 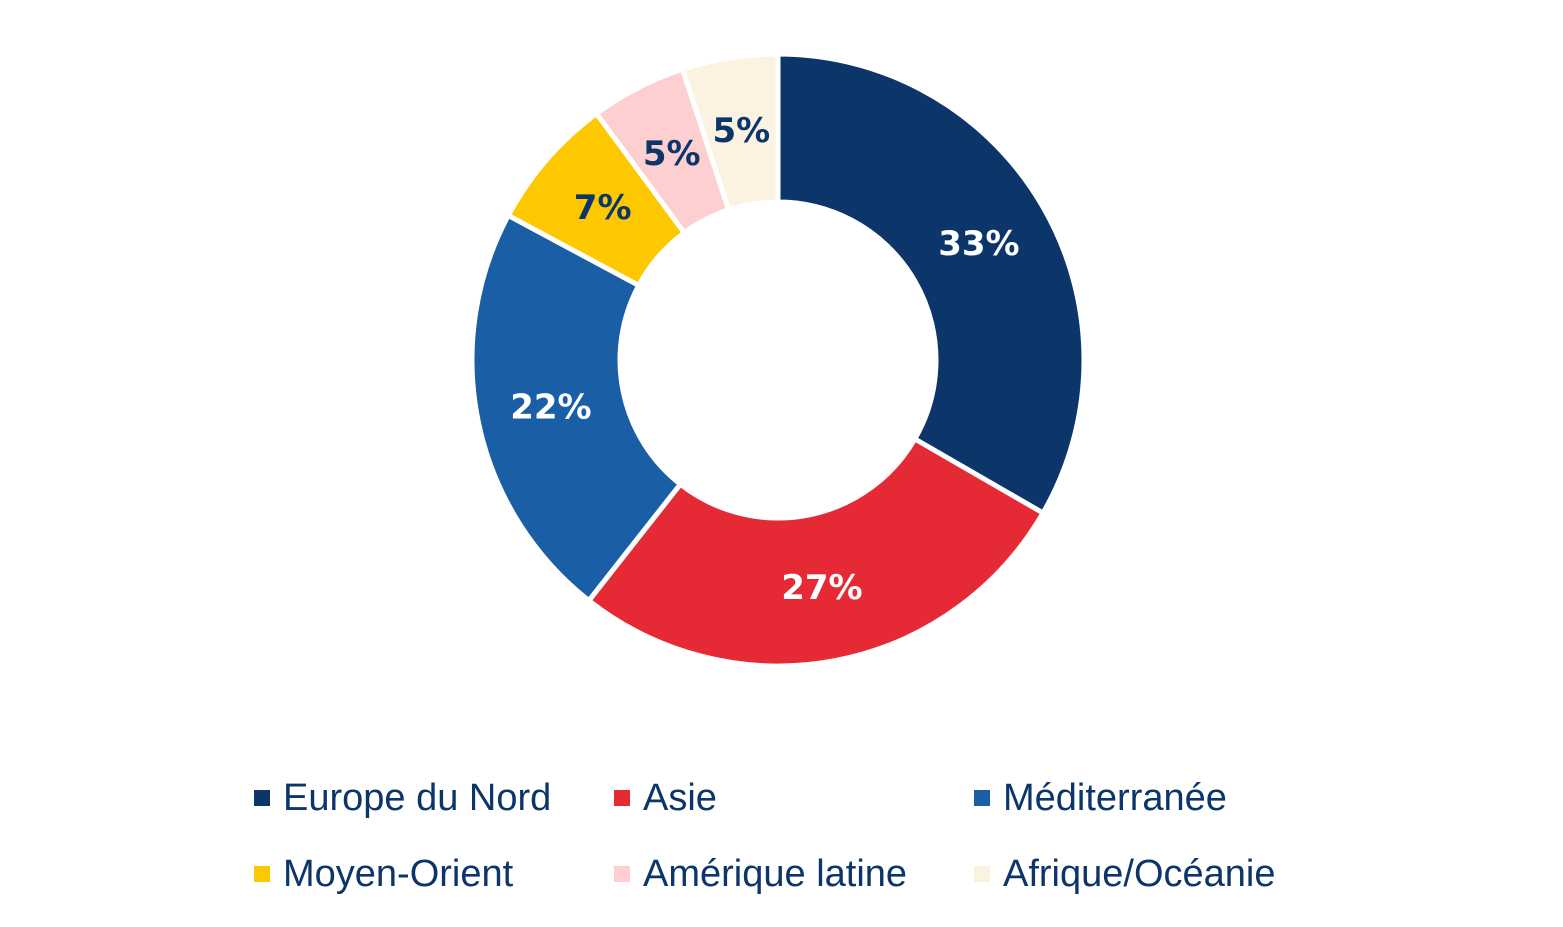 I want to click on legend-item-moyen-orient: Moyen-Orient, so click(x=434, y=873).